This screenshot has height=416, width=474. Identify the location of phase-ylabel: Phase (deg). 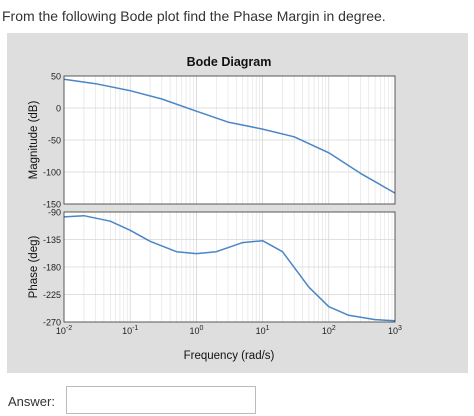
(34, 267).